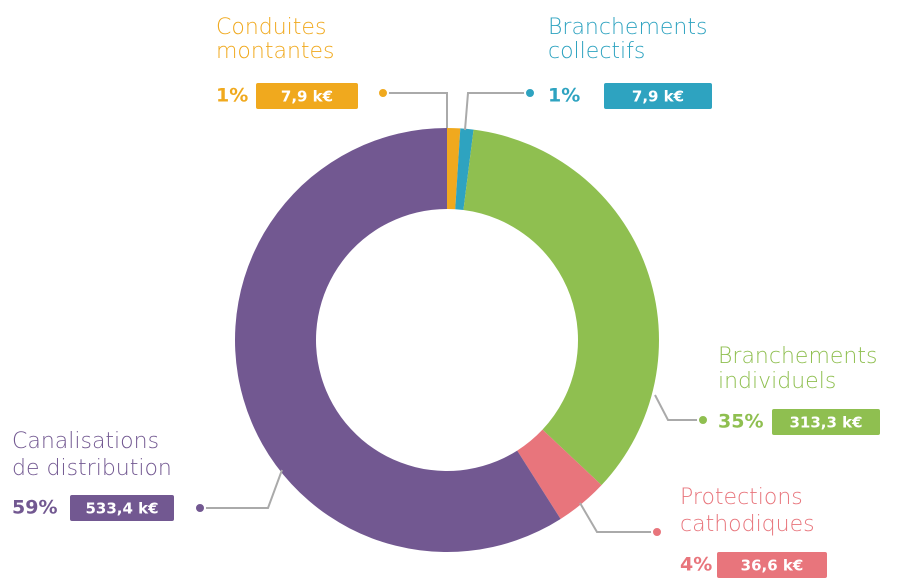 This screenshot has width=904, height=578. I want to click on amount-label: 313,3 k€, so click(825, 423).